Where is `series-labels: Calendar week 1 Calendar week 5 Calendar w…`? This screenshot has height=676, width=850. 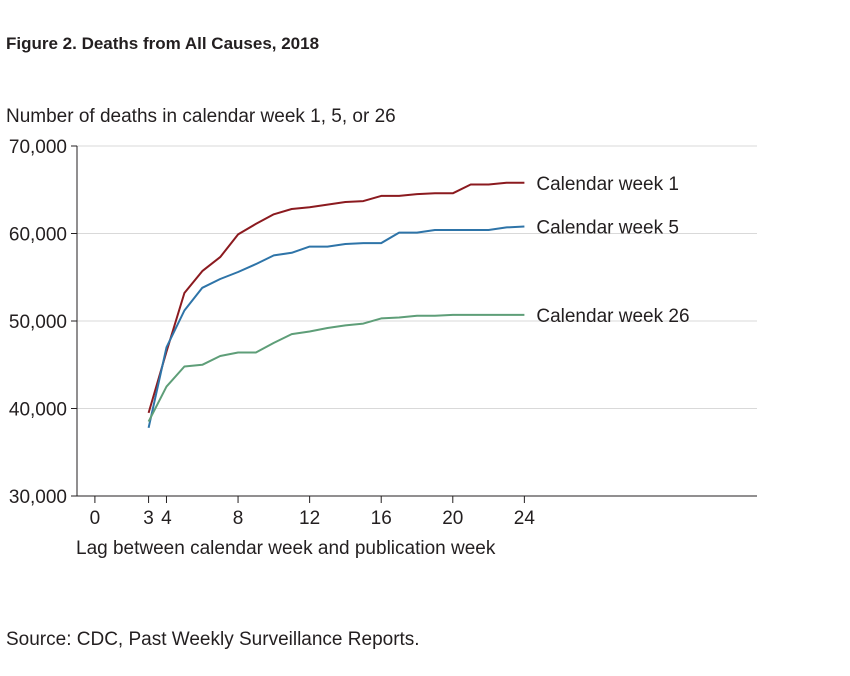
series-labels: Calendar week 1 Calendar week 5 Calendar w… is located at coordinates (612, 250).